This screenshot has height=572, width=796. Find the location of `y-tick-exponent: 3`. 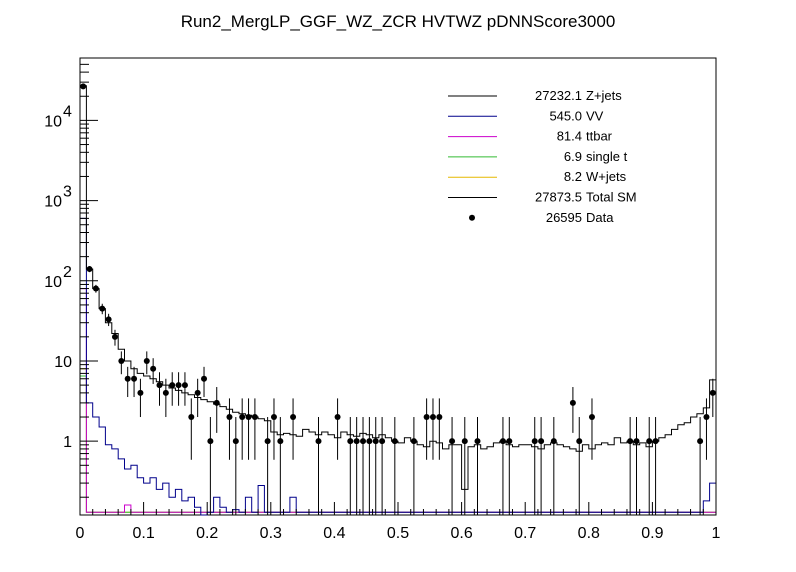

y-tick-exponent: 3 is located at coordinates (67, 192).